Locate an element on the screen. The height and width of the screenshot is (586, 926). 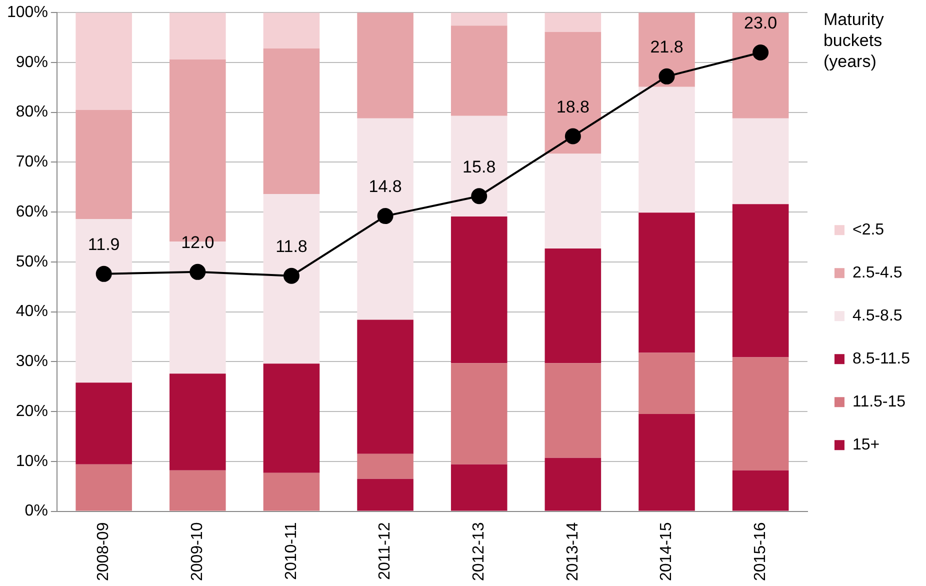
y-tick-label: 10% is located at coordinates (32, 461).